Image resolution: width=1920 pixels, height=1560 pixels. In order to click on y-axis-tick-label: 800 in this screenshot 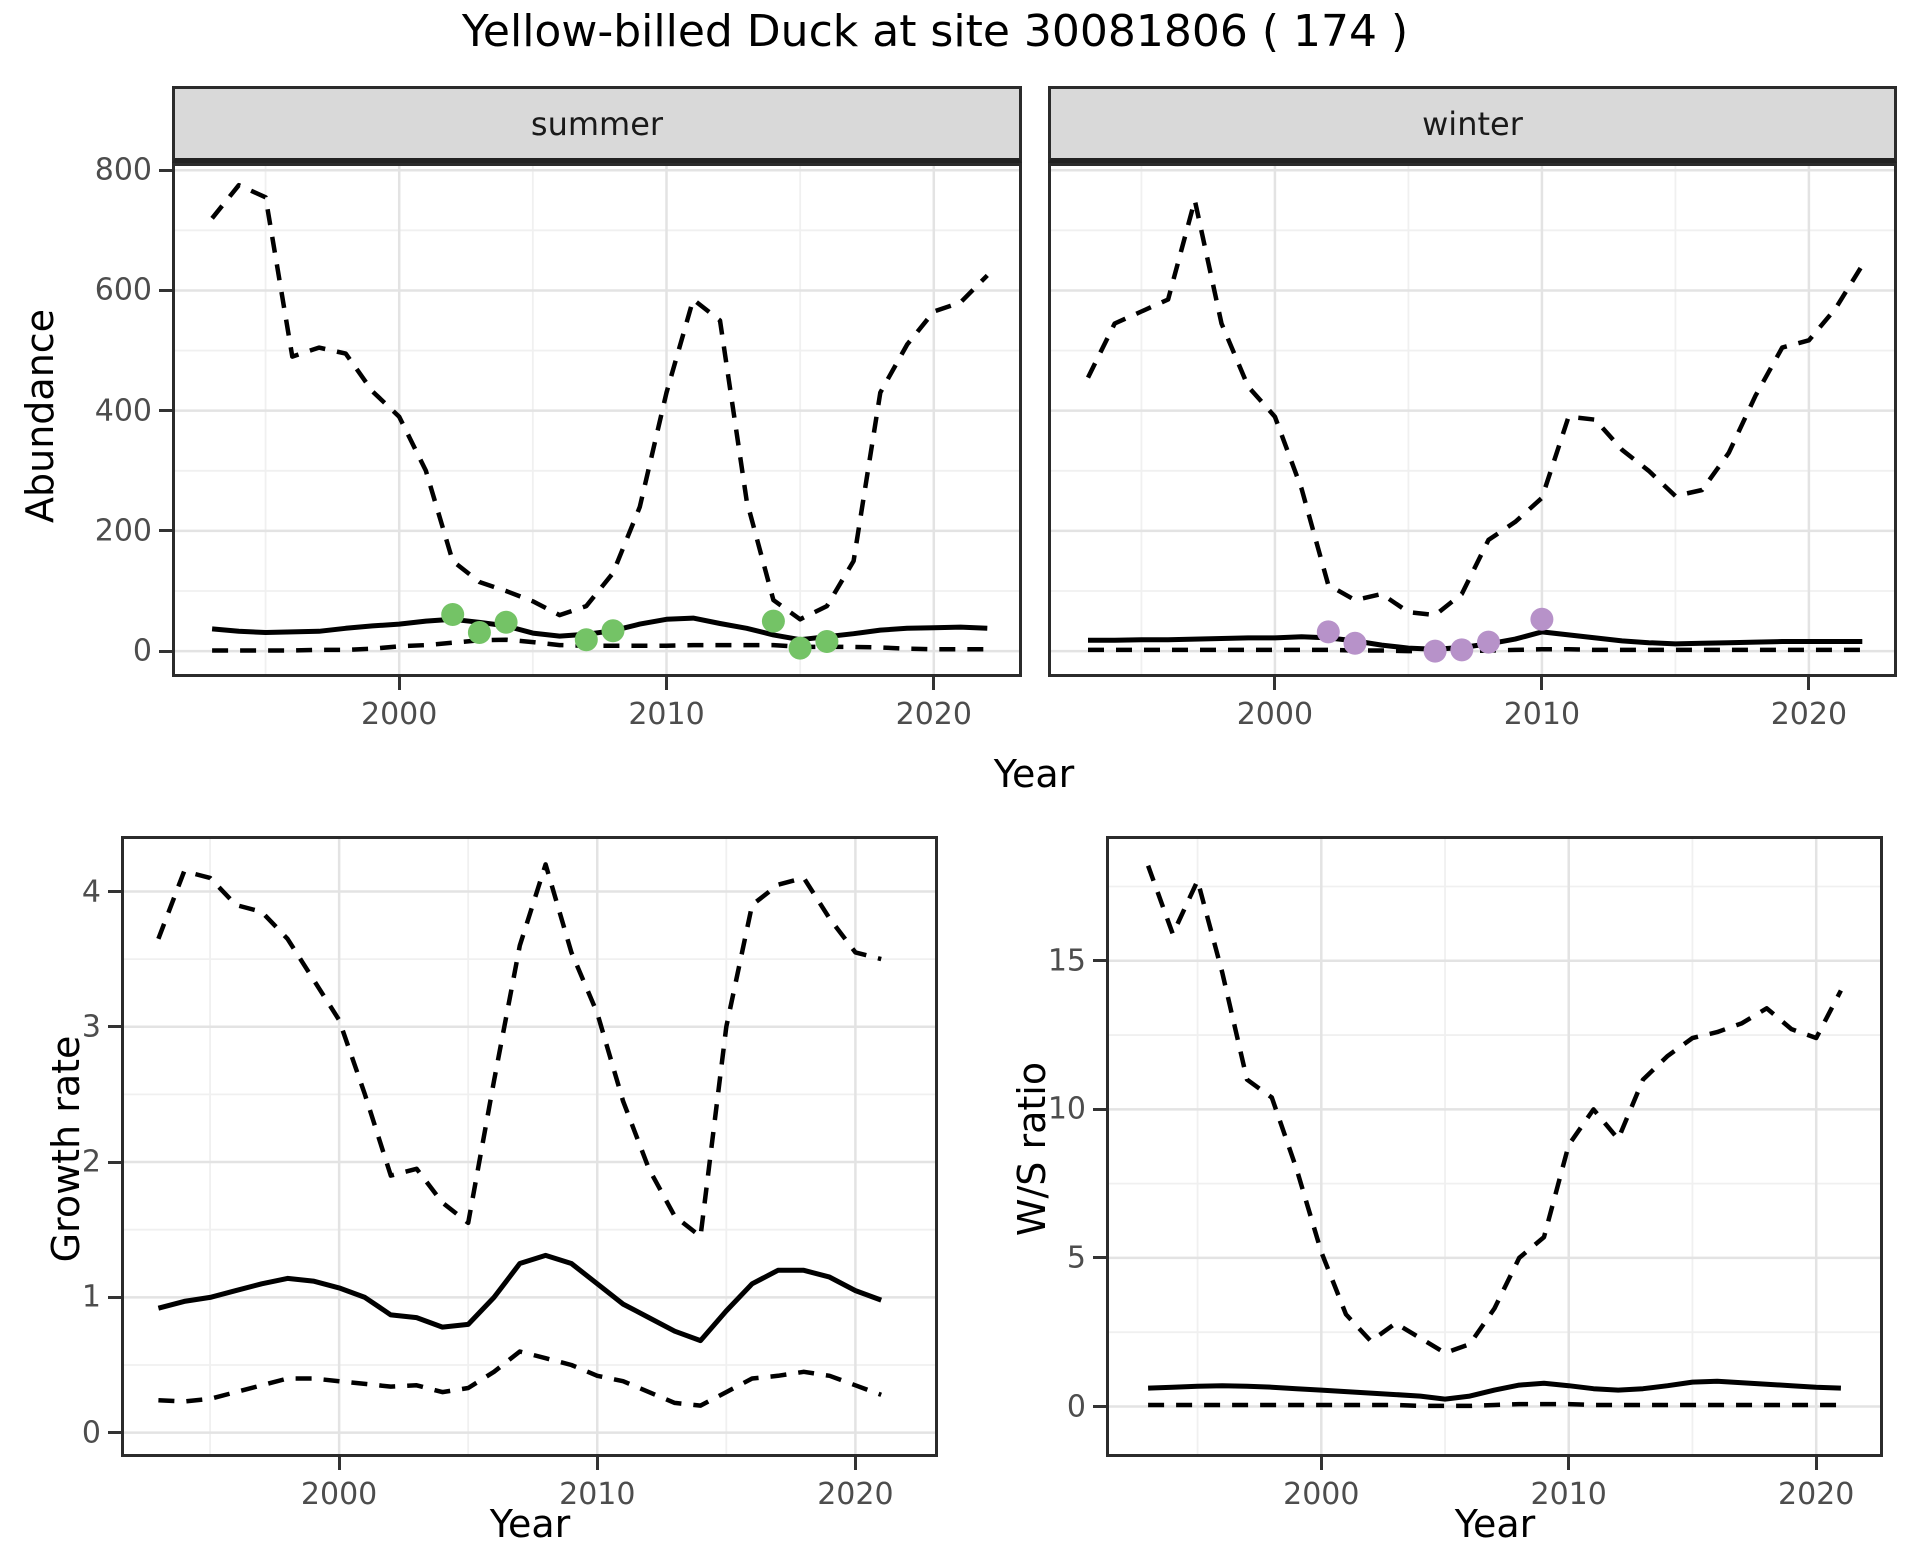, I will do `click(123, 170)`.